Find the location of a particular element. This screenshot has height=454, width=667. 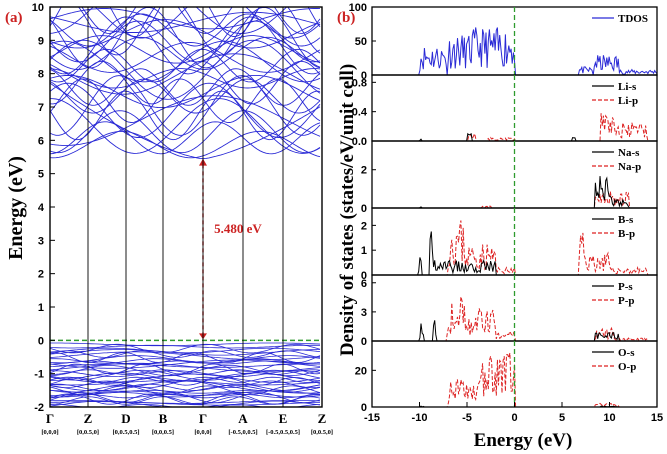

tdos-curve is located at coordinates (515, 51).